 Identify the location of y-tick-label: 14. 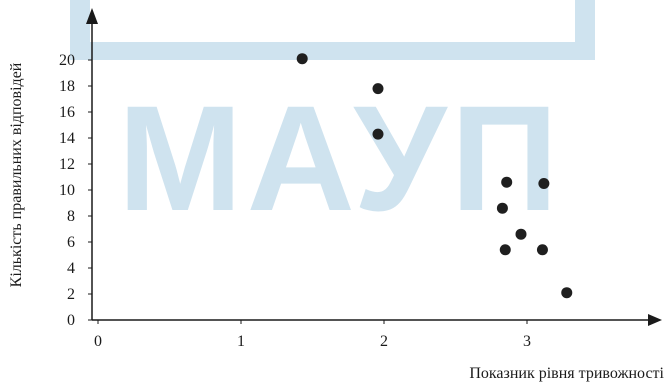
(67, 138).